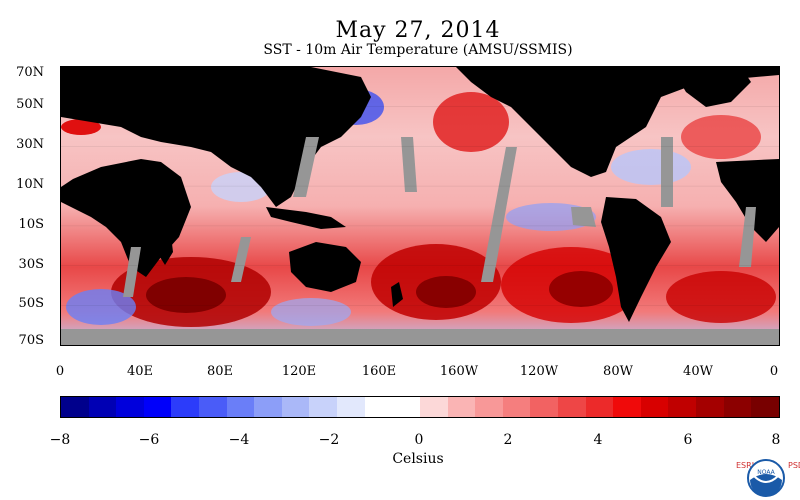 The image size is (800, 500). What do you see at coordinates (30, 72) in the screenshot?
I see `lat-label: 70N` at bounding box center [30, 72].